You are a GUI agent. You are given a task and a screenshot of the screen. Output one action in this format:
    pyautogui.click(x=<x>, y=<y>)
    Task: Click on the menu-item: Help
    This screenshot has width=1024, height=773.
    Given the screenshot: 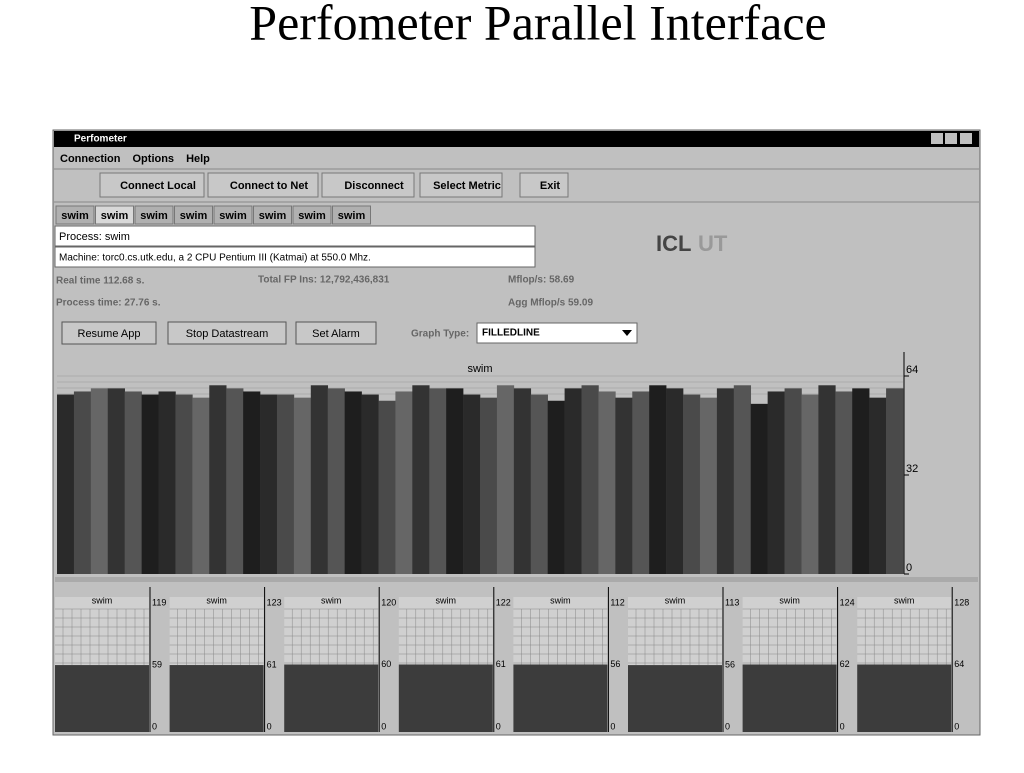 What is the action you would take?
    pyautogui.click(x=198, y=159)
    